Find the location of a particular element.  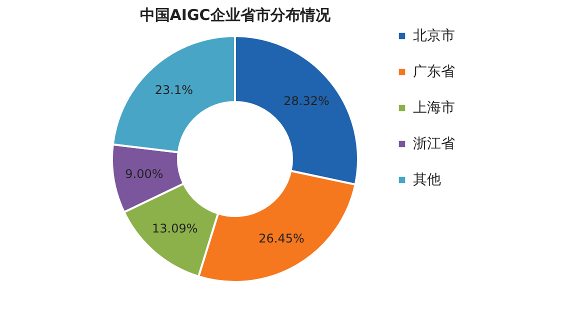

chart-title: 中国AIGC企业省市分布情况 is located at coordinates (236, 15).